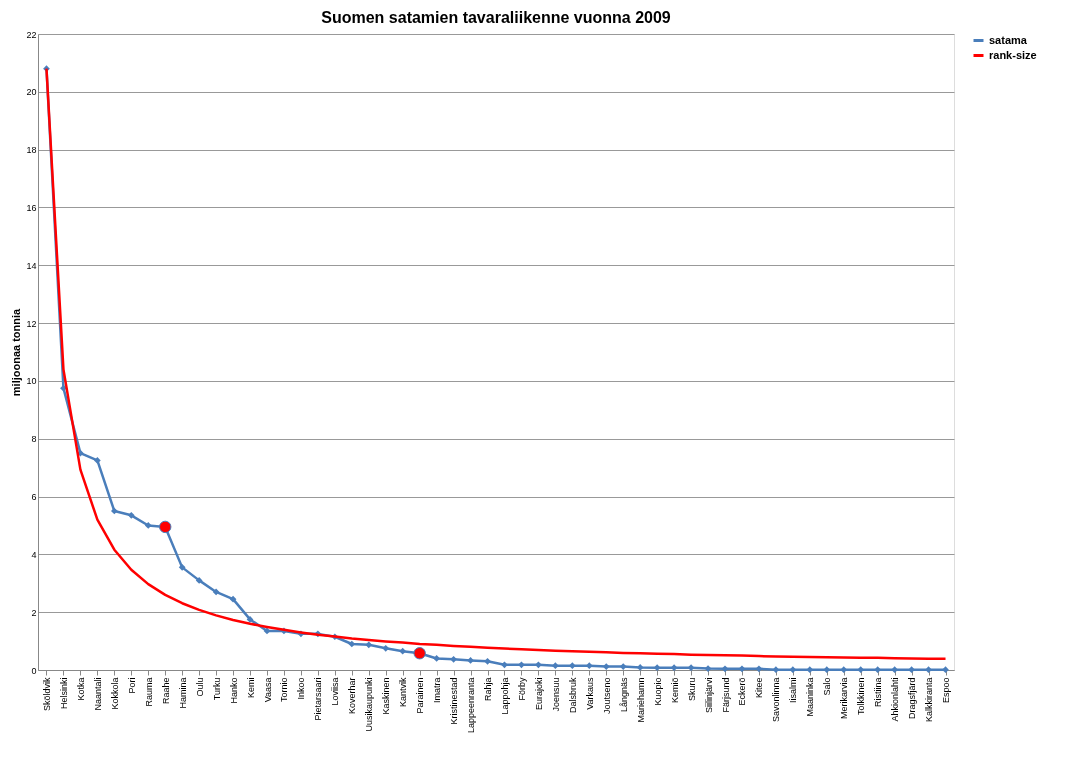 The width and height of the screenshot is (1067, 763). I want to click on legend-label: satama, so click(1008, 39).